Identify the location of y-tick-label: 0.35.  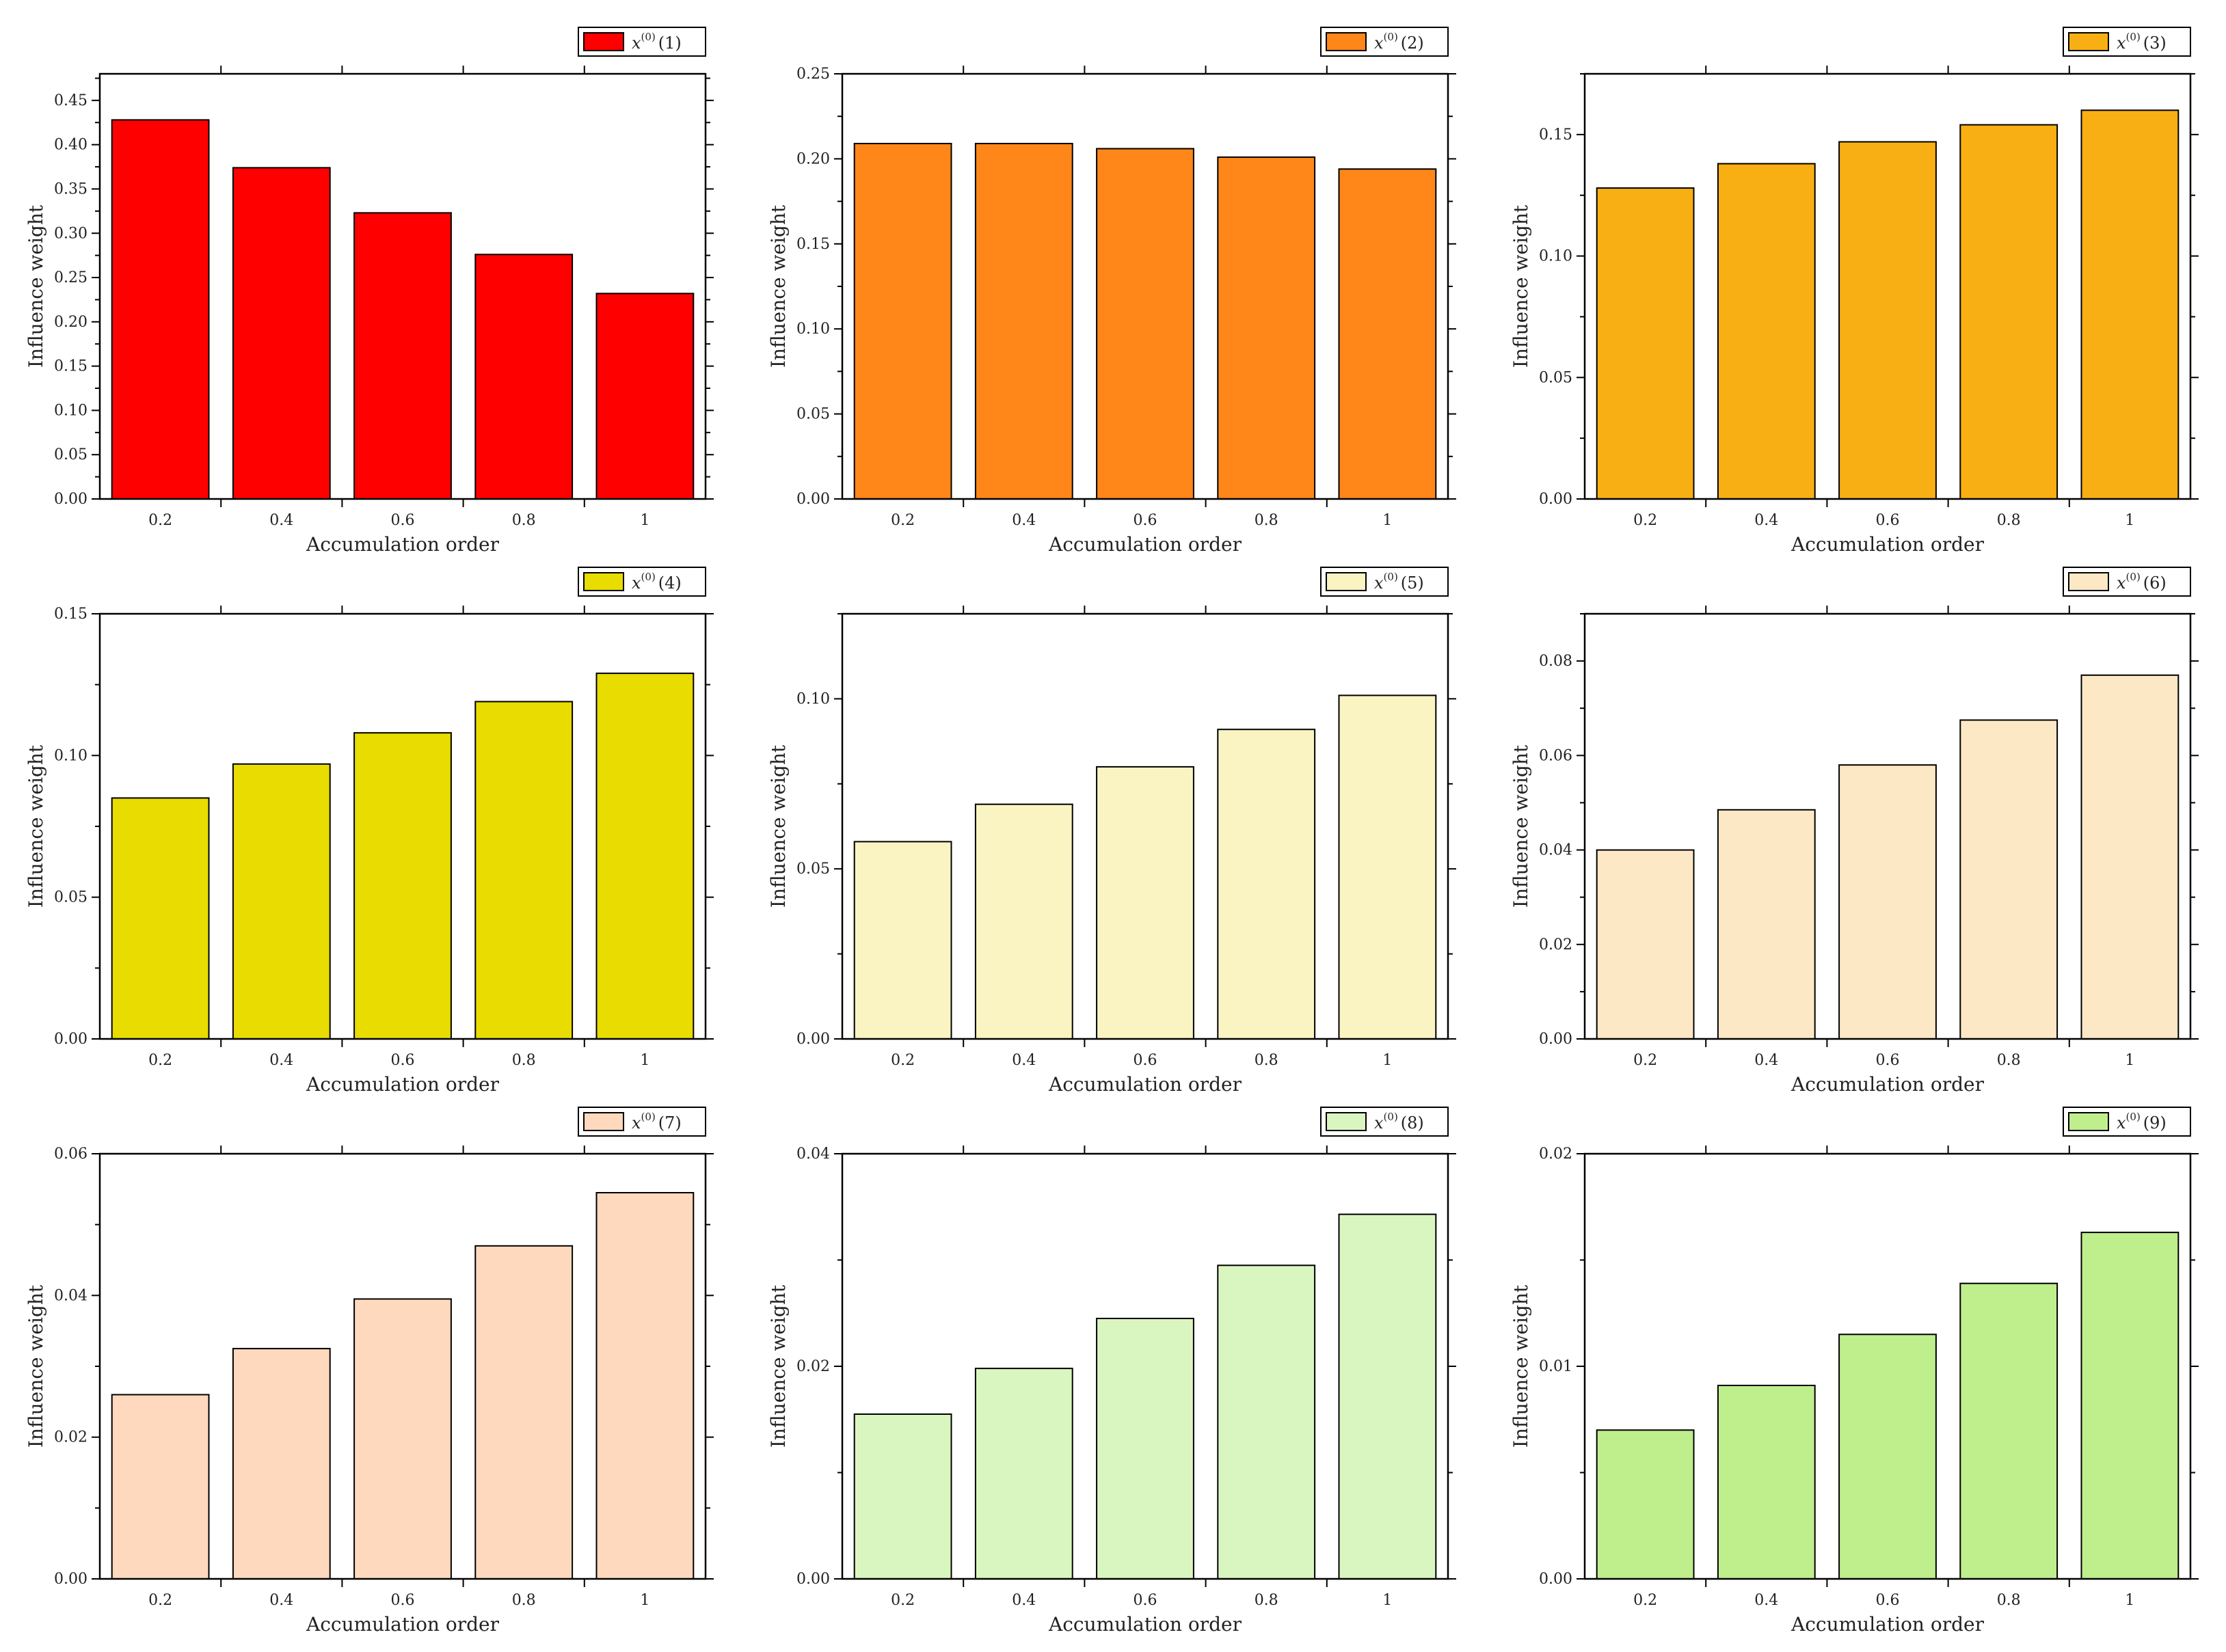
(71, 189).